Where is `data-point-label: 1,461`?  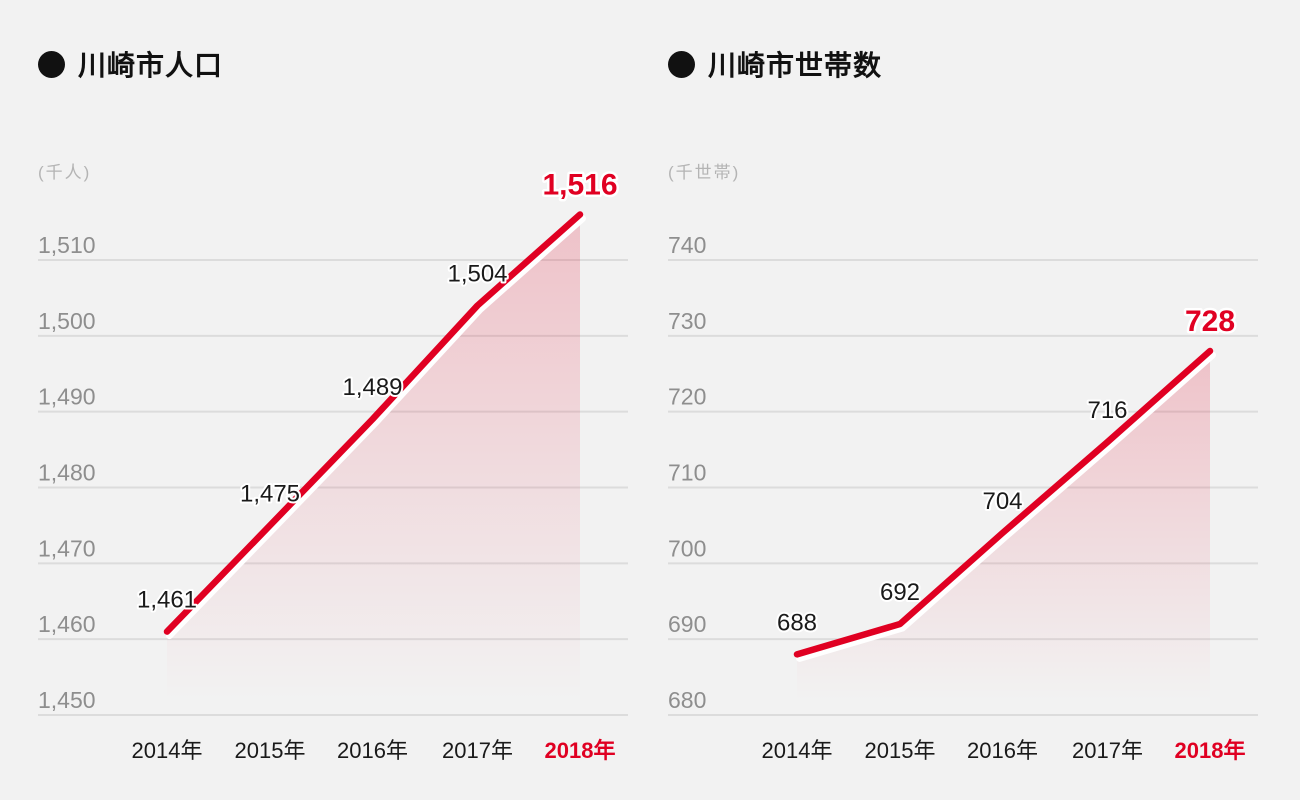 data-point-label: 1,461 is located at coordinates (167, 600).